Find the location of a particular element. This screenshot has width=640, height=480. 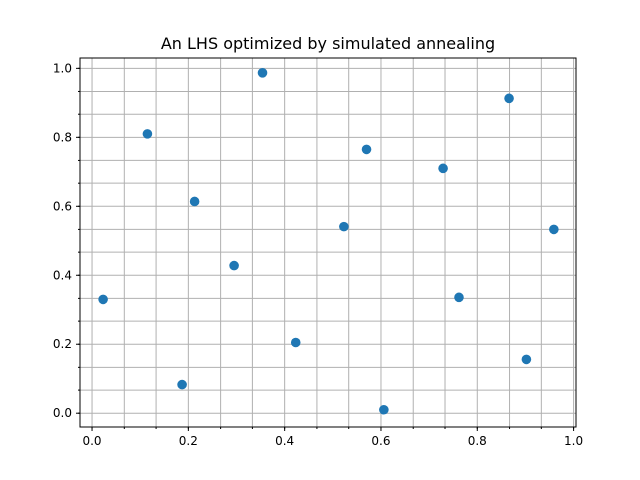

x-tick-label: 0.6 is located at coordinates (380, 441).